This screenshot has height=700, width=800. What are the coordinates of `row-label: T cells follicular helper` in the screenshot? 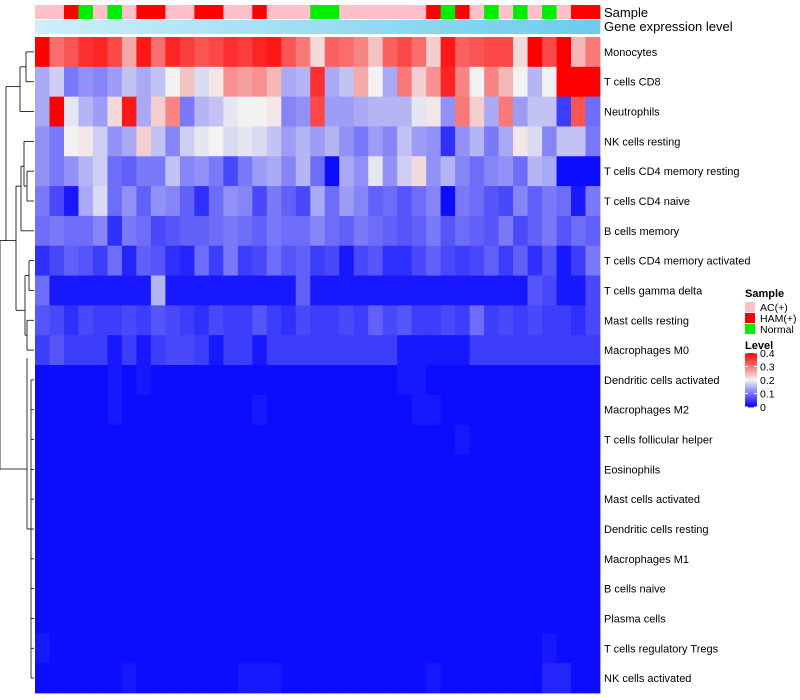 It's located at (658, 441).